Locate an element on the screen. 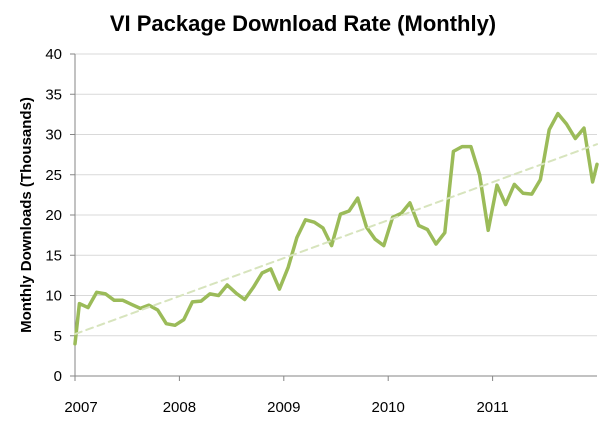  chart-title: VI Package Download Rate (Monthly) is located at coordinates (303, 23).